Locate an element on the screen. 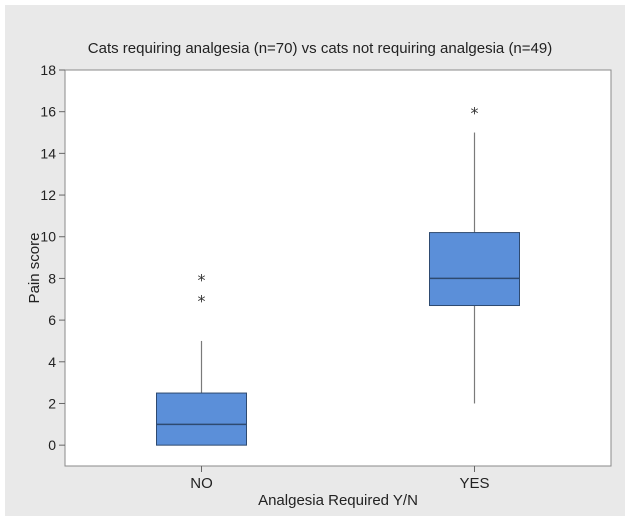  y-tick-label: 18 is located at coordinates (48, 70).